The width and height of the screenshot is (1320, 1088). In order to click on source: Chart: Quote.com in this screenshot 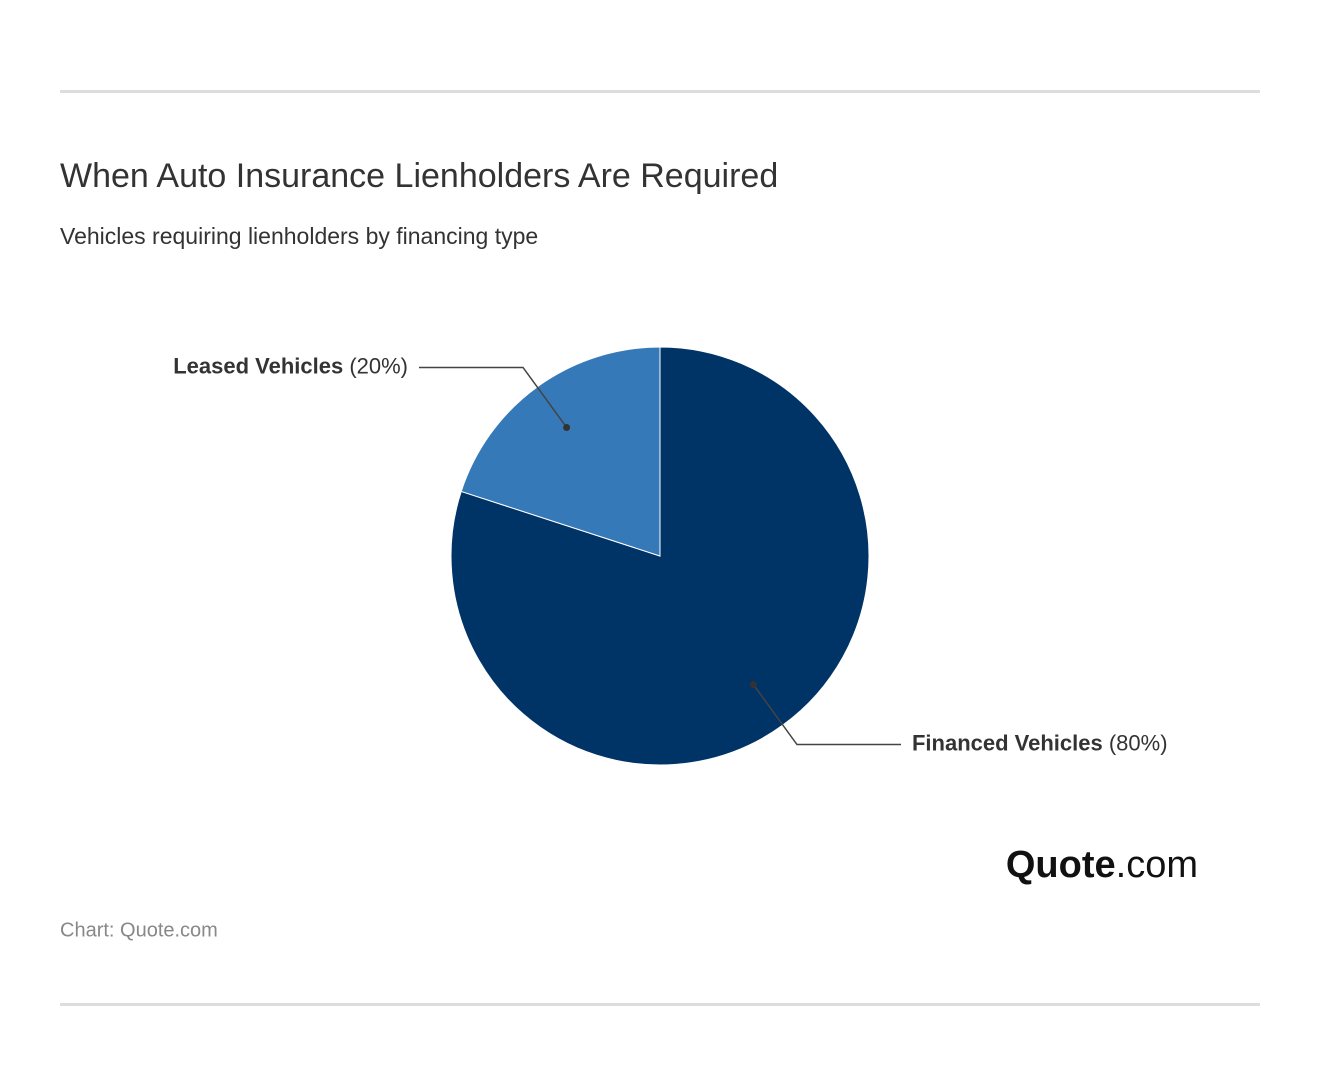, I will do `click(139, 930)`.